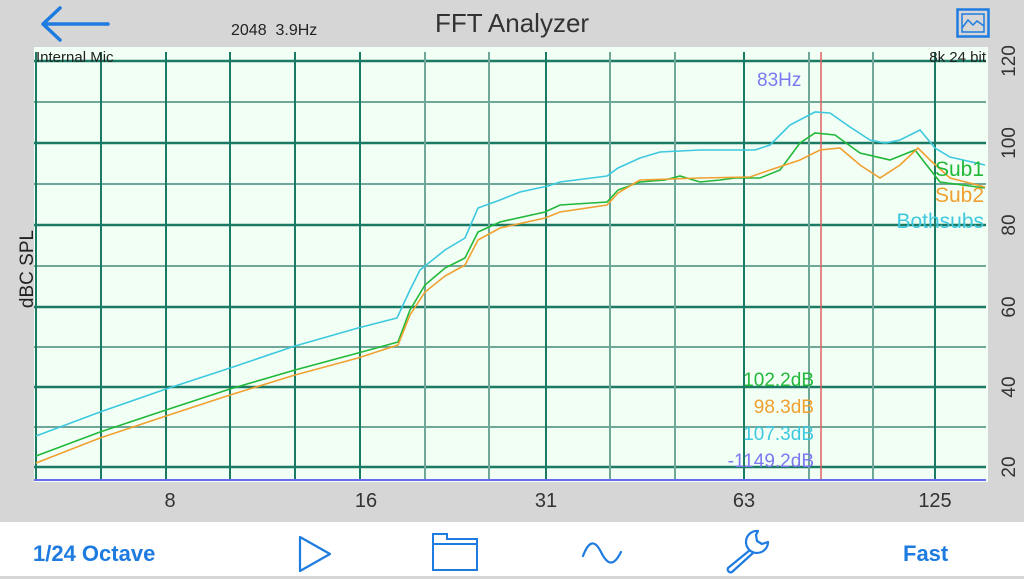  What do you see at coordinates (959, 169) in the screenshot?
I see `legend-sub1: Sub1` at bounding box center [959, 169].